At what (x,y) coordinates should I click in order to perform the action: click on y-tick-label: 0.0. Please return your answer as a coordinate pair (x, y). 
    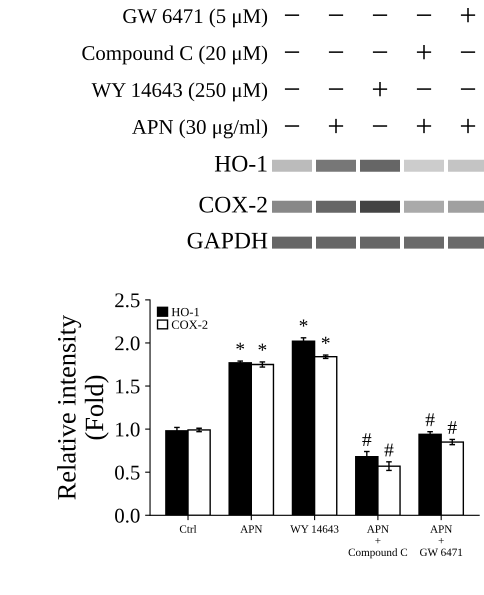
    Looking at the image, I should click on (127, 515).